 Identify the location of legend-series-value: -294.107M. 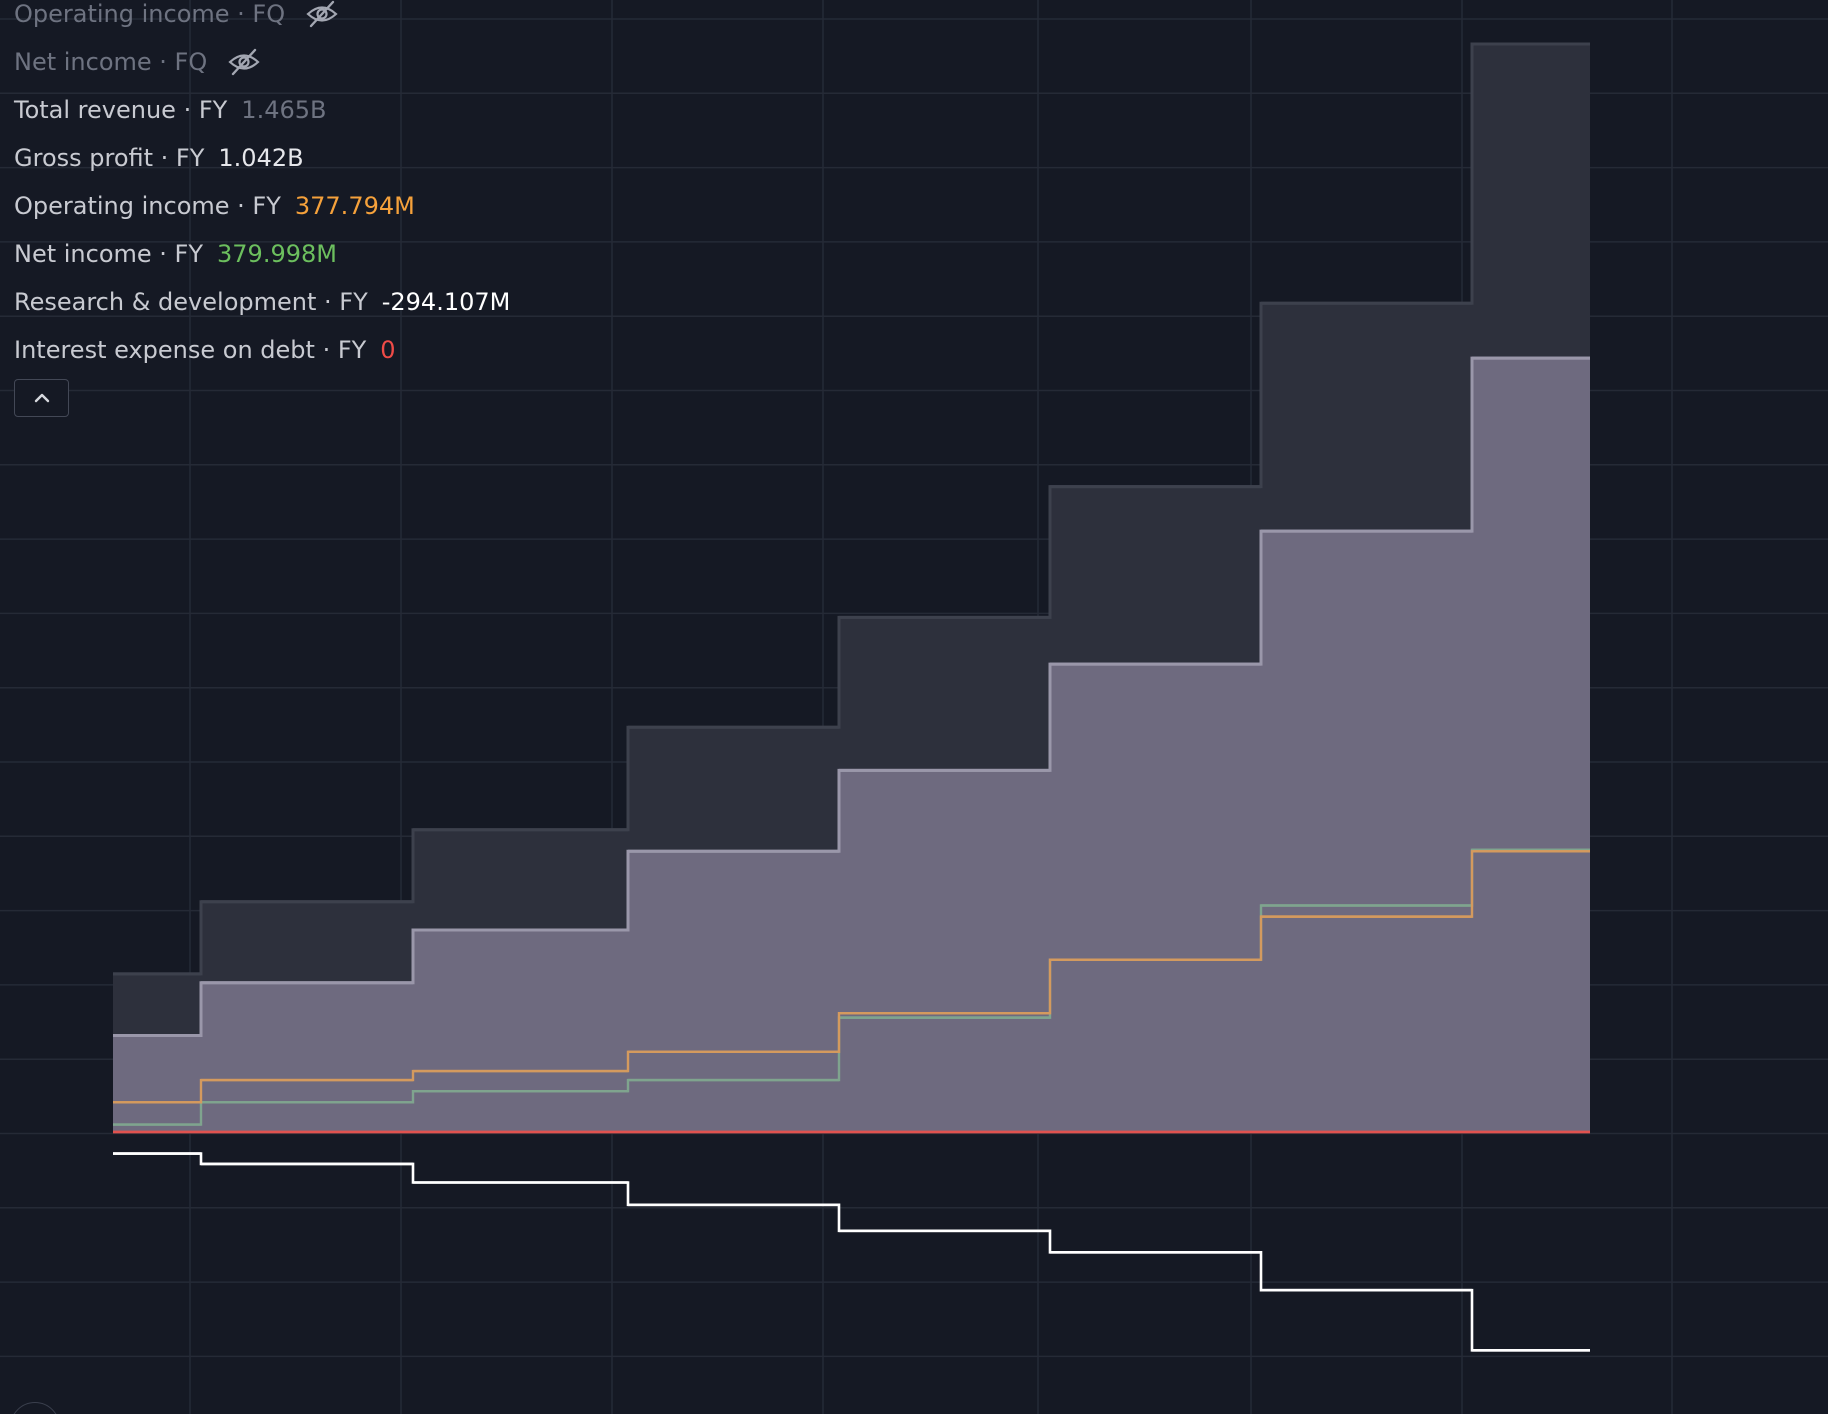
(446, 302).